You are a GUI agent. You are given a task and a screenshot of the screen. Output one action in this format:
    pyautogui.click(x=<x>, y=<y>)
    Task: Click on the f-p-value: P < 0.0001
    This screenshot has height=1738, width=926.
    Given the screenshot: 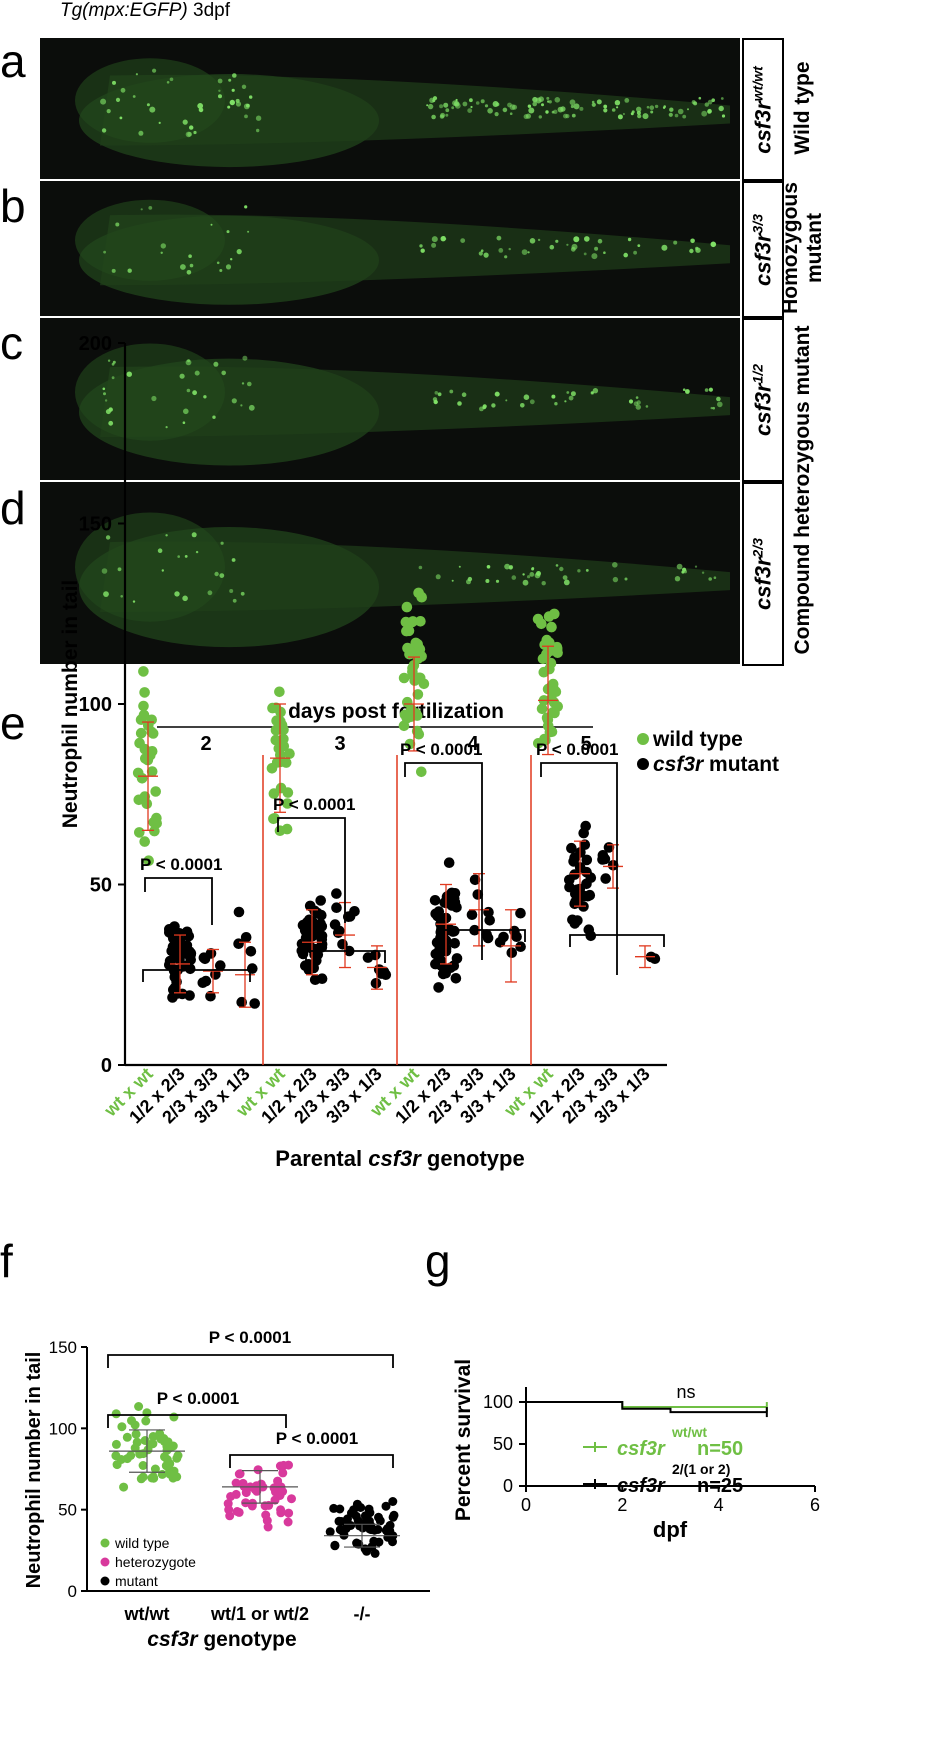 What is the action you would take?
    pyautogui.click(x=198, y=1398)
    